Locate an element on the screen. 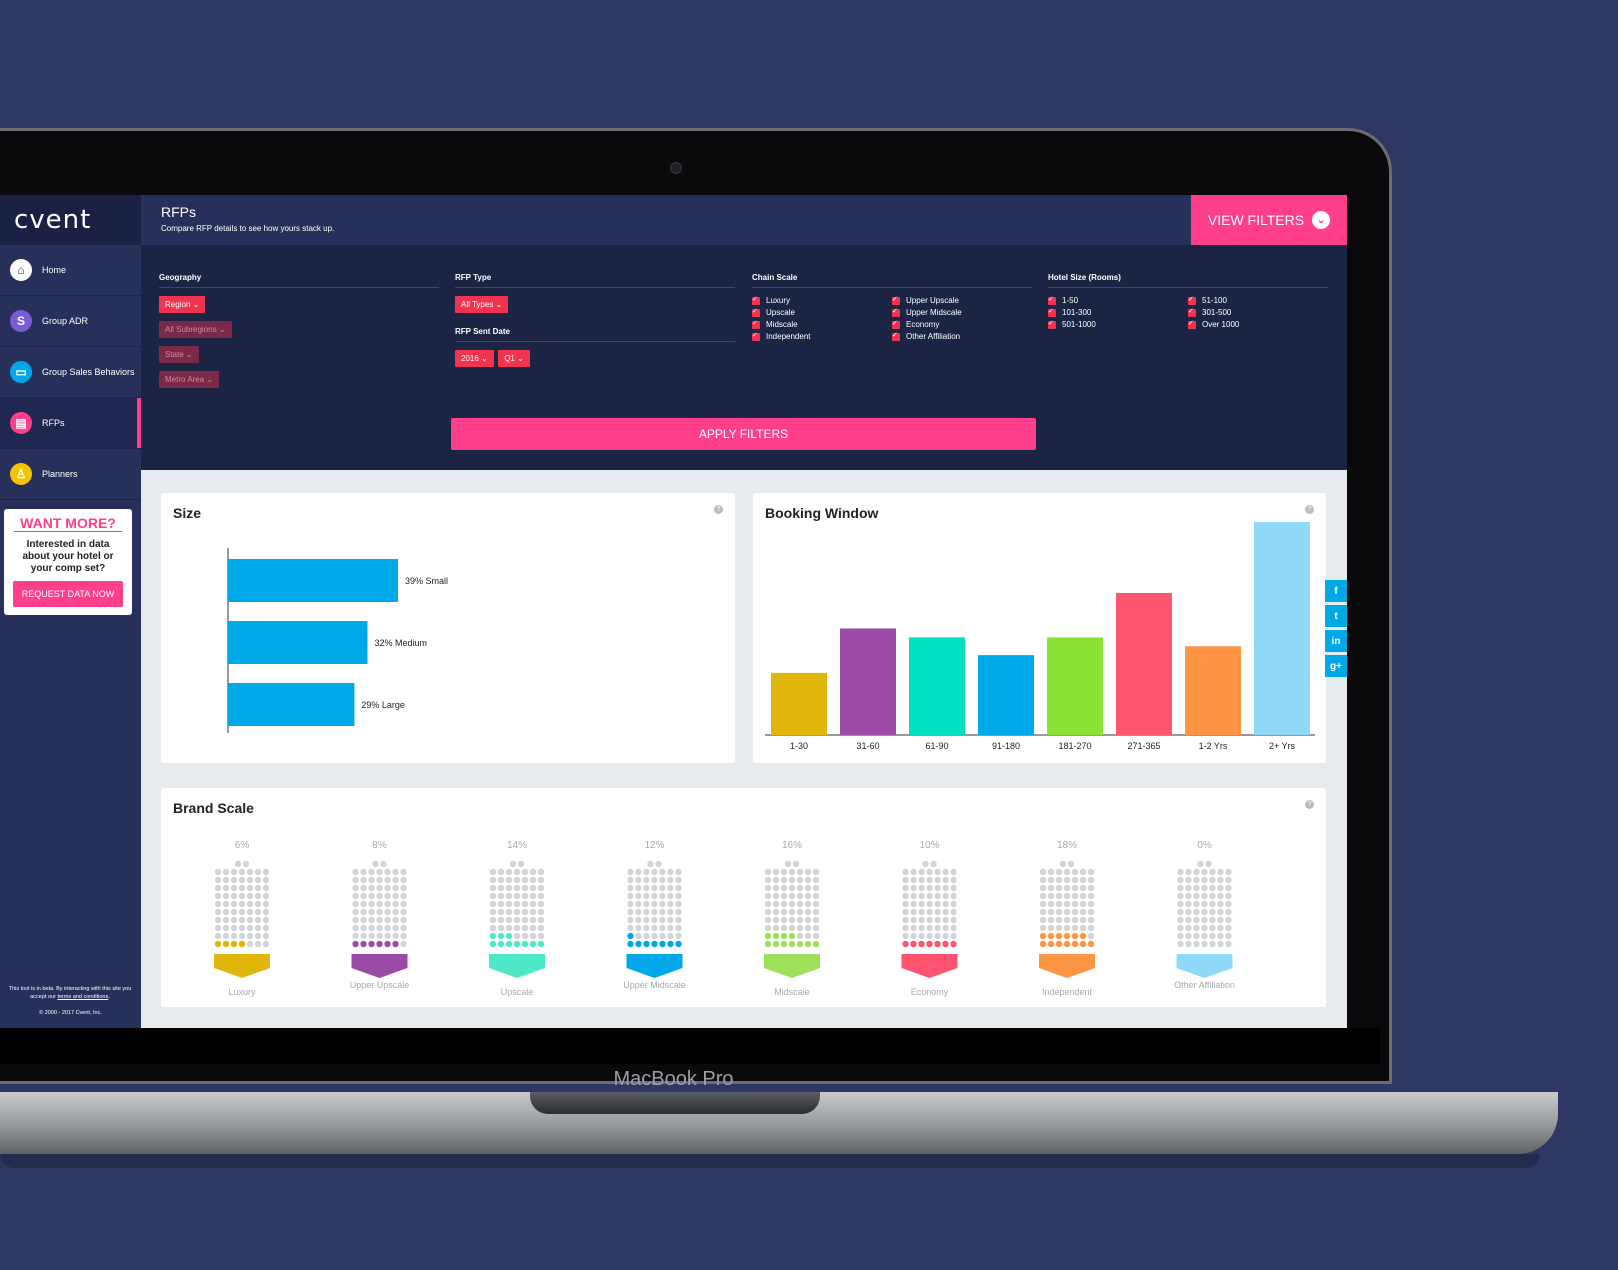  view-filters-button: VIEW FILTERS ⌄ is located at coordinates (1269, 220).